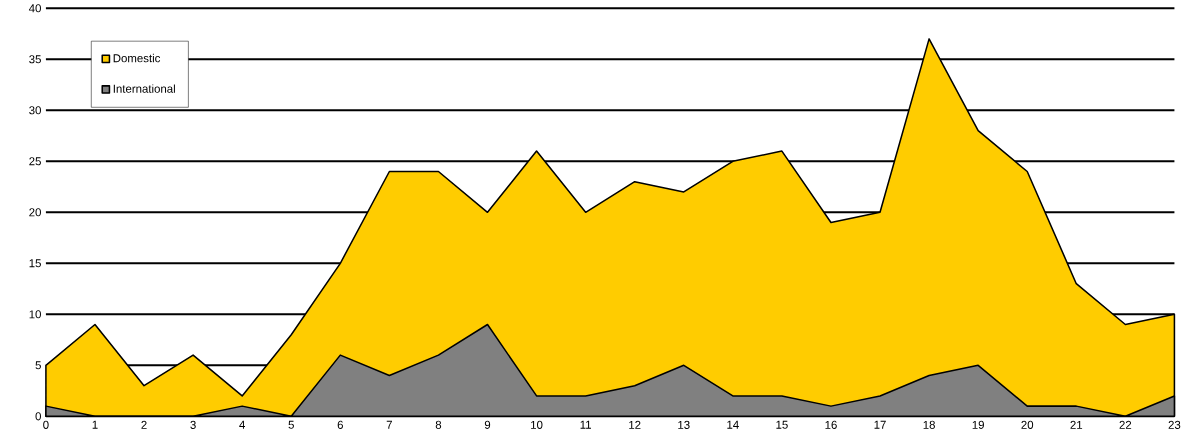 The height and width of the screenshot is (444, 1185). I want to click on x-tick-label: 5, so click(291, 424).